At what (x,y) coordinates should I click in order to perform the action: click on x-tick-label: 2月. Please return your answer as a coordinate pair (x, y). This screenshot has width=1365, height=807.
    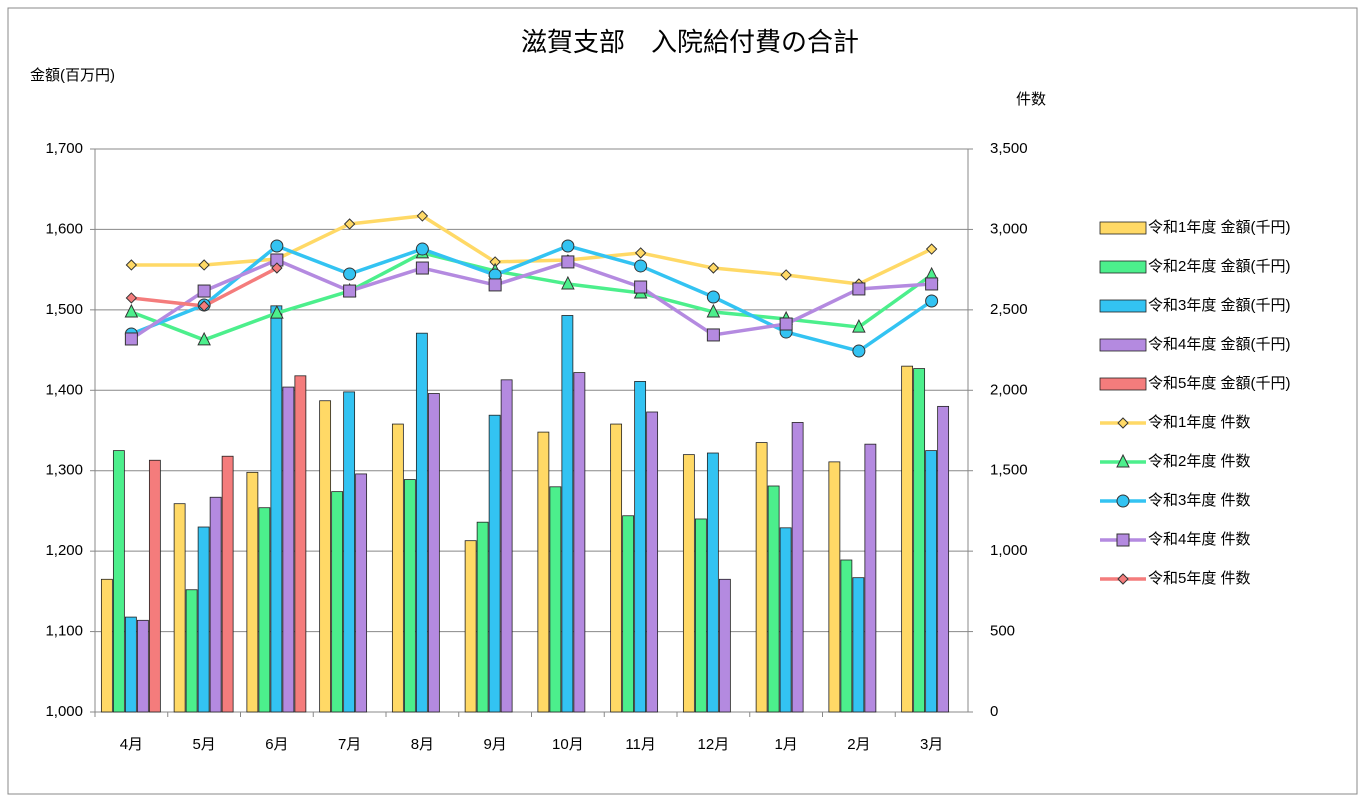
    Looking at the image, I should click on (858, 744).